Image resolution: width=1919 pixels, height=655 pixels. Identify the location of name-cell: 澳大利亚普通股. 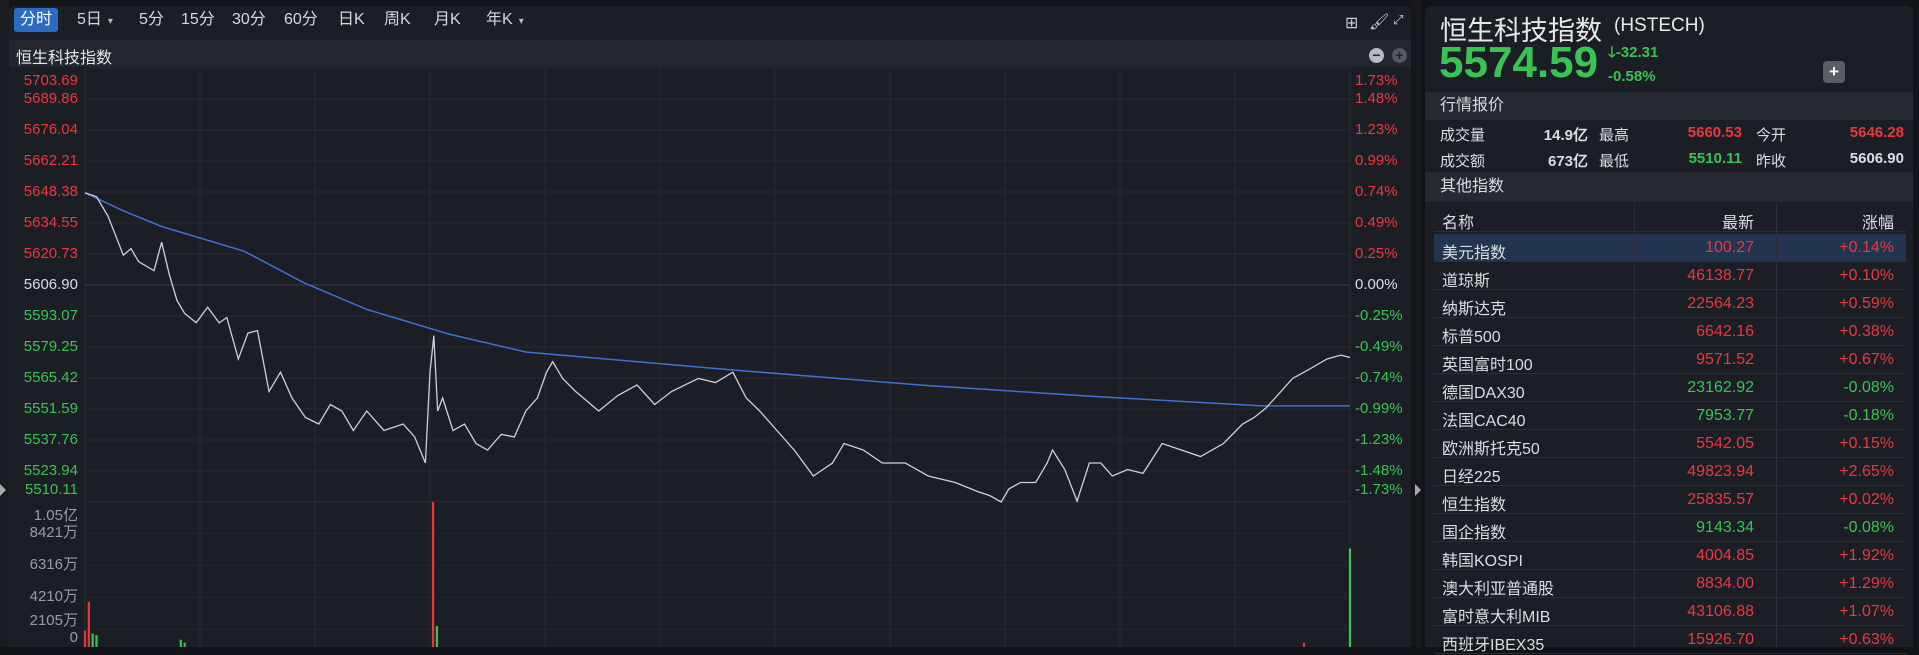
(1498, 589).